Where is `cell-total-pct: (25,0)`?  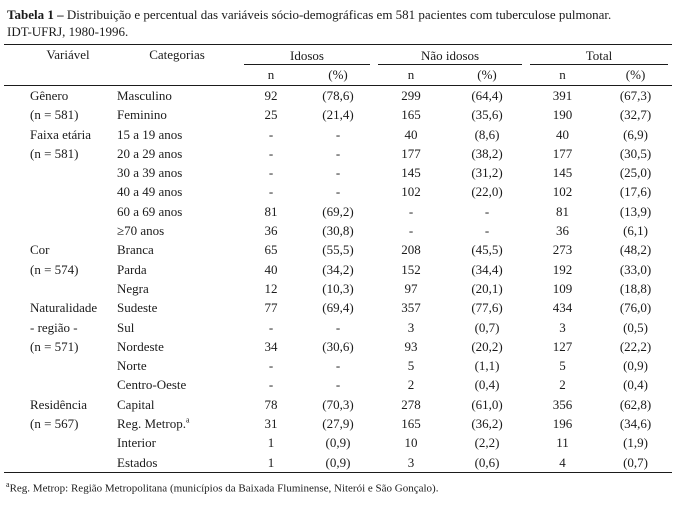
cell-total-pct: (25,0) is located at coordinates (635, 173).